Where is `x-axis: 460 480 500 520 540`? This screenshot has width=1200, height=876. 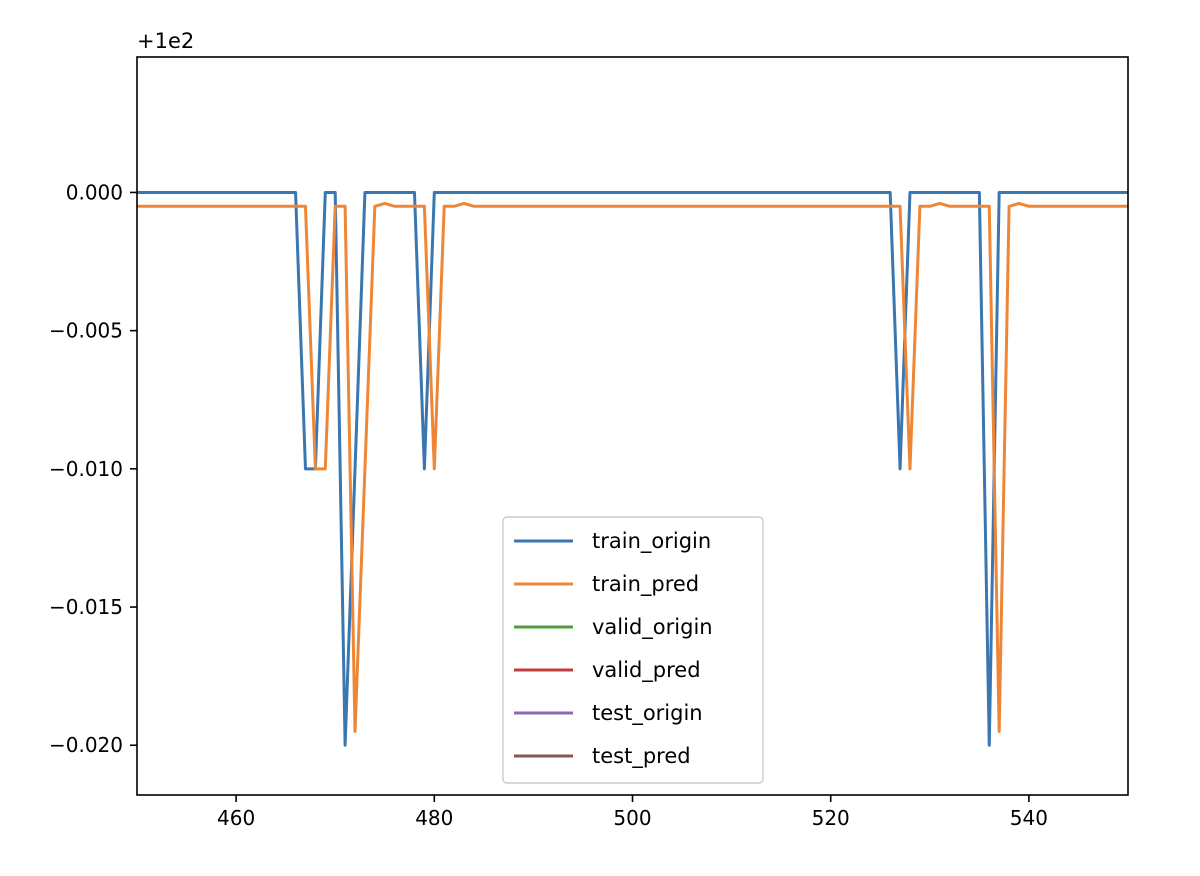 x-axis: 460 480 500 520 540 is located at coordinates (632, 812).